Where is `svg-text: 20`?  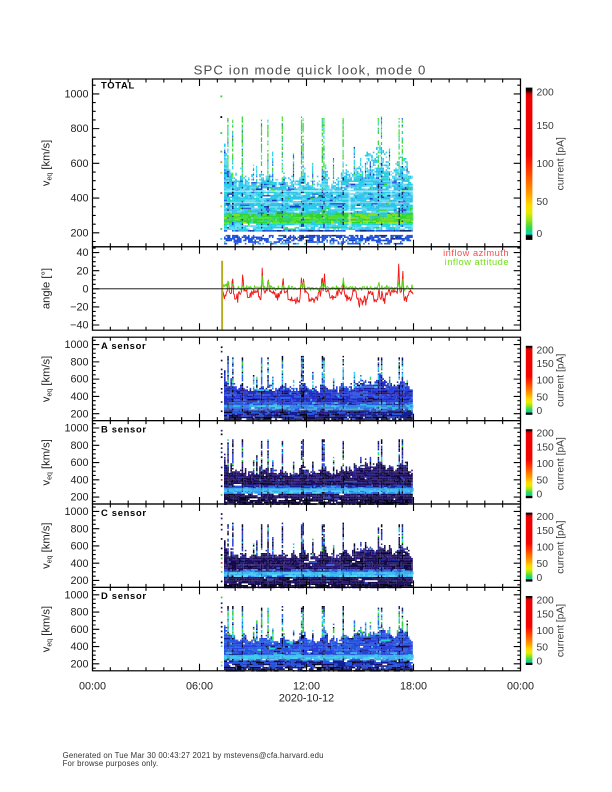 svg-text: 20 is located at coordinates (82, 271).